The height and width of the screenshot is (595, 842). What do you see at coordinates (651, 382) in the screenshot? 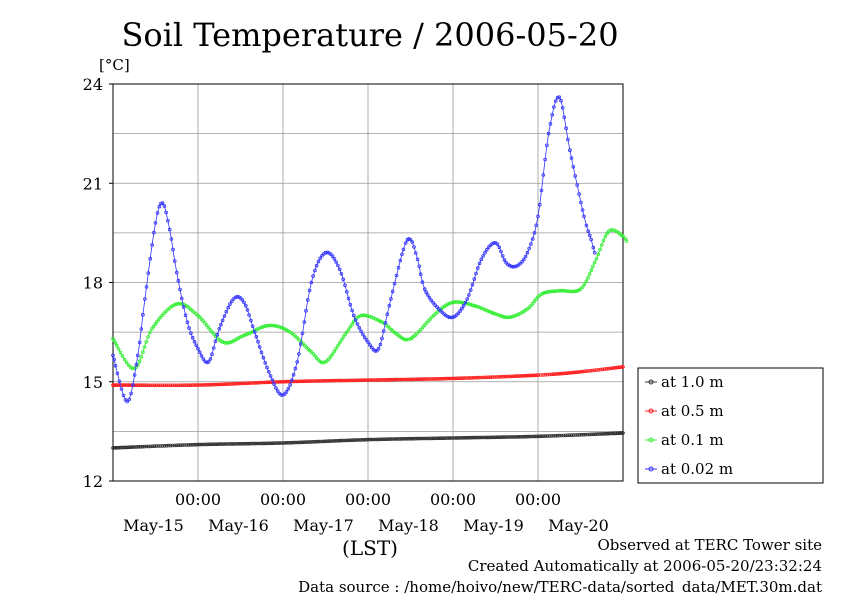
I see `legend-swatch-marker` at bounding box center [651, 382].